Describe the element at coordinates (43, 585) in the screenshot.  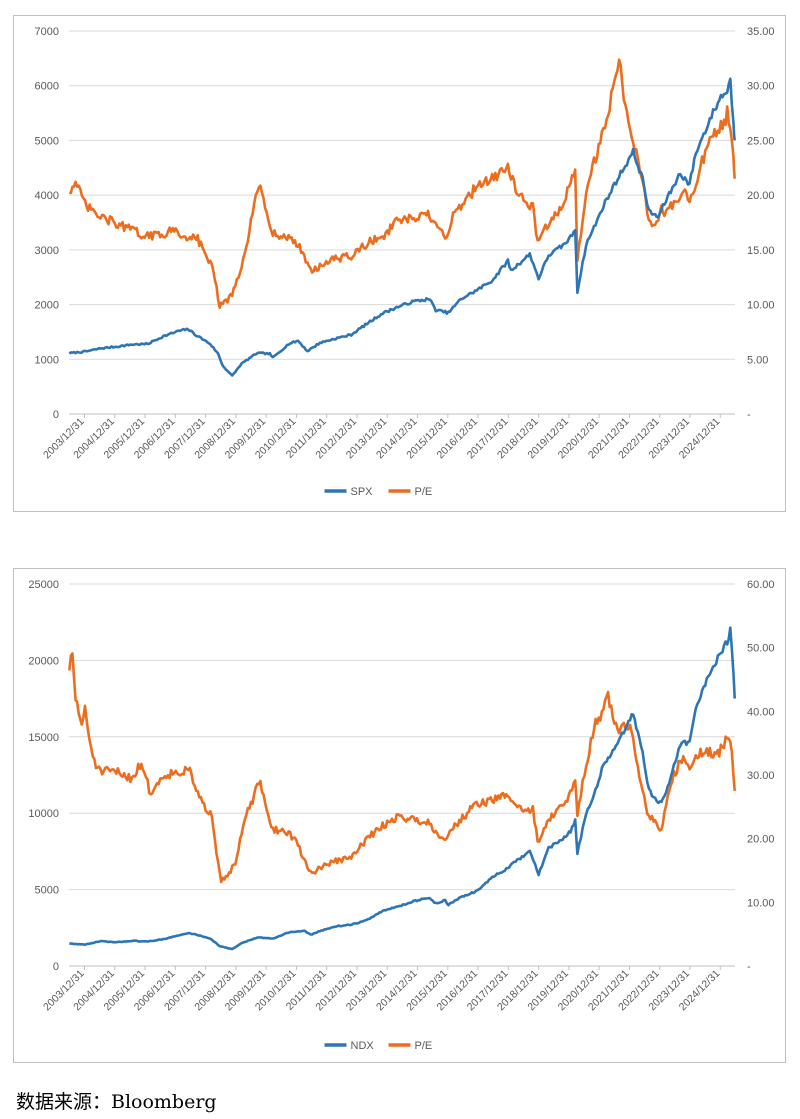
I see `y-left-tick-label: 25000` at that location.